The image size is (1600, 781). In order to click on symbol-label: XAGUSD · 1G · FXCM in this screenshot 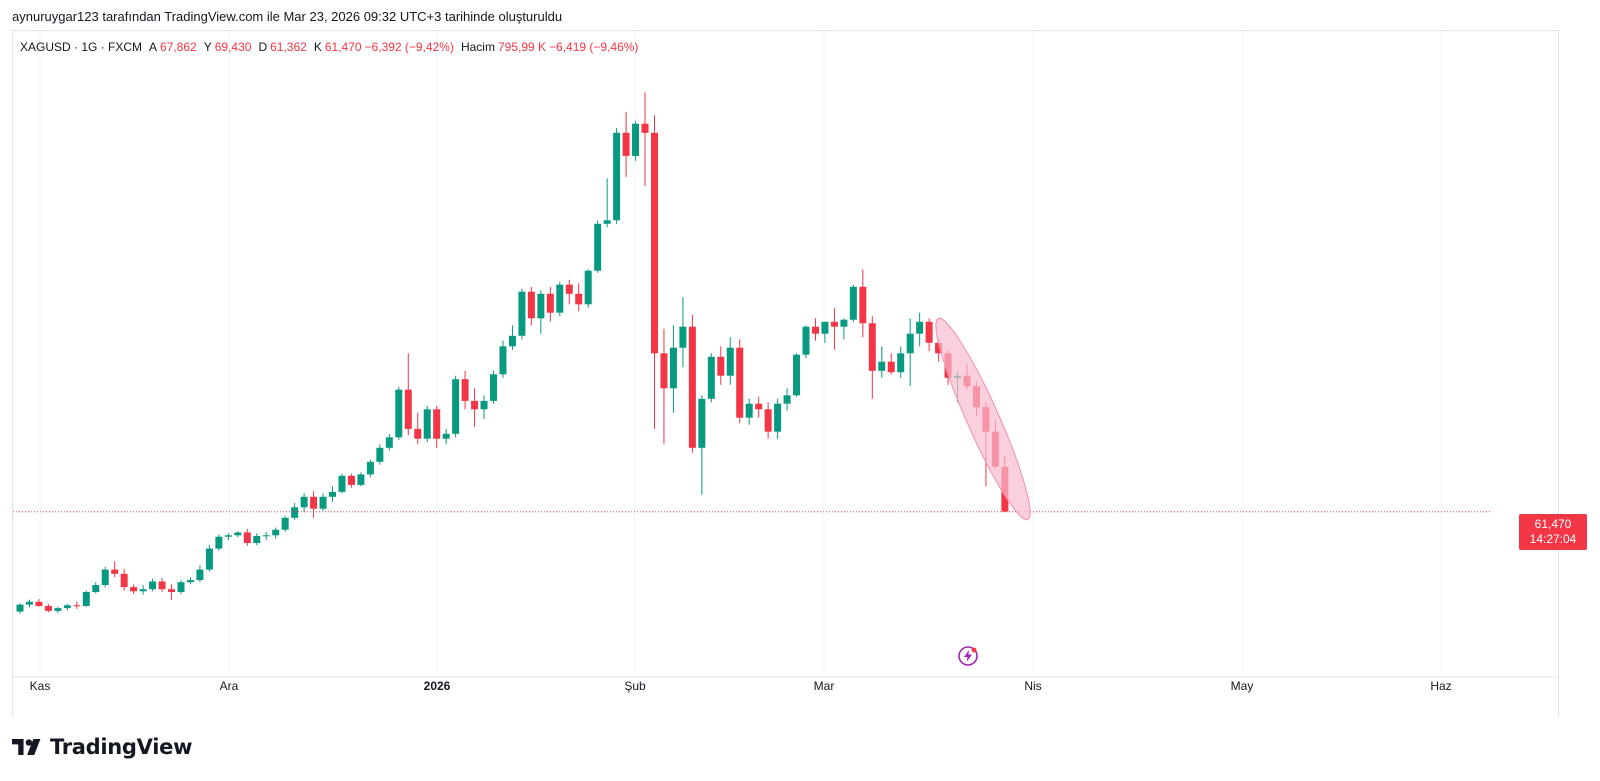, I will do `click(81, 47)`.